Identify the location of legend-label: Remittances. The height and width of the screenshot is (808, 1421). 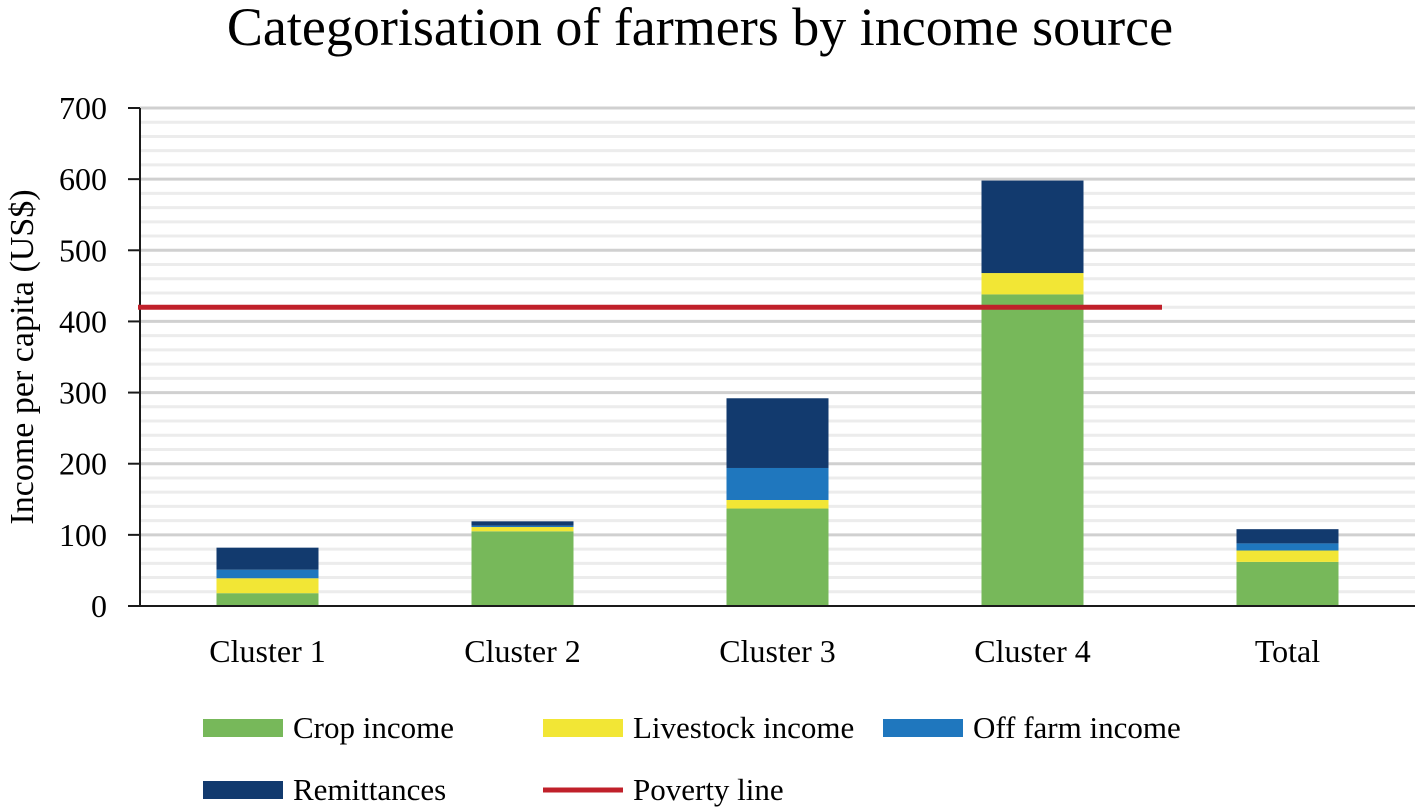
(369, 789).